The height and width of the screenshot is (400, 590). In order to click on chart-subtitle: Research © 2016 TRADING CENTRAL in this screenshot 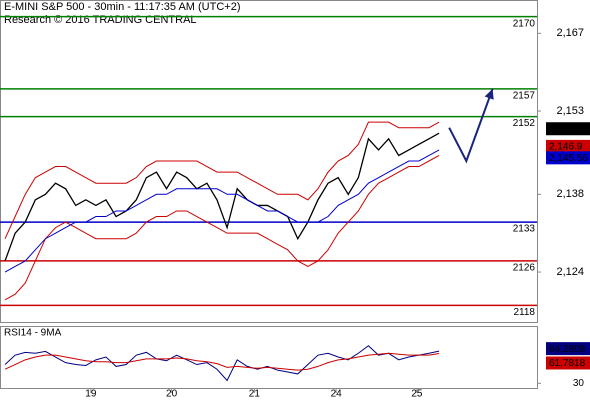, I will do `click(100, 20)`.